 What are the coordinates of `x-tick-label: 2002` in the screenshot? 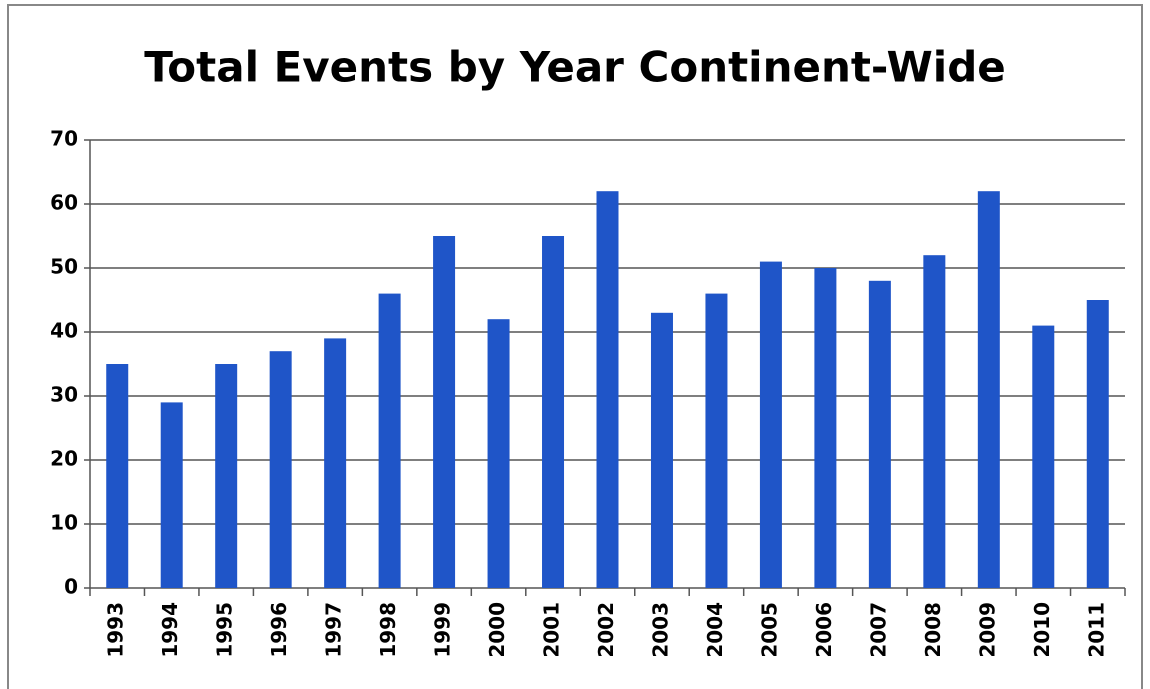 It's located at (606, 630).